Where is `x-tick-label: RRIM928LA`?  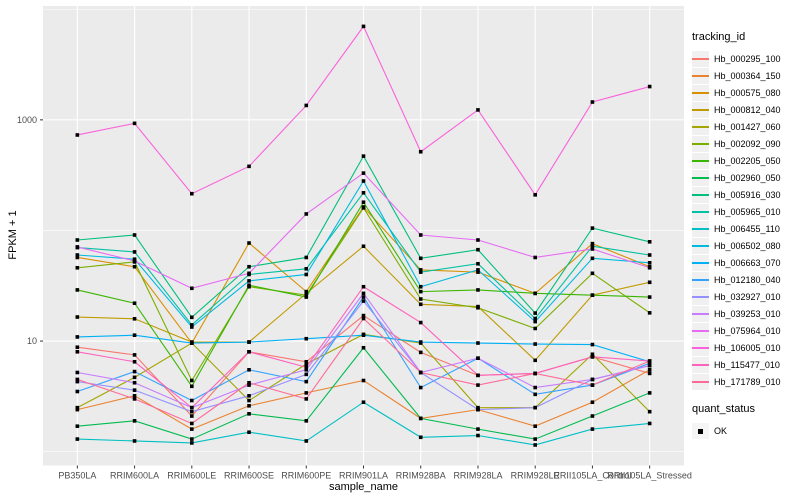
x-tick-label: RRIM928LA is located at coordinates (477, 476).